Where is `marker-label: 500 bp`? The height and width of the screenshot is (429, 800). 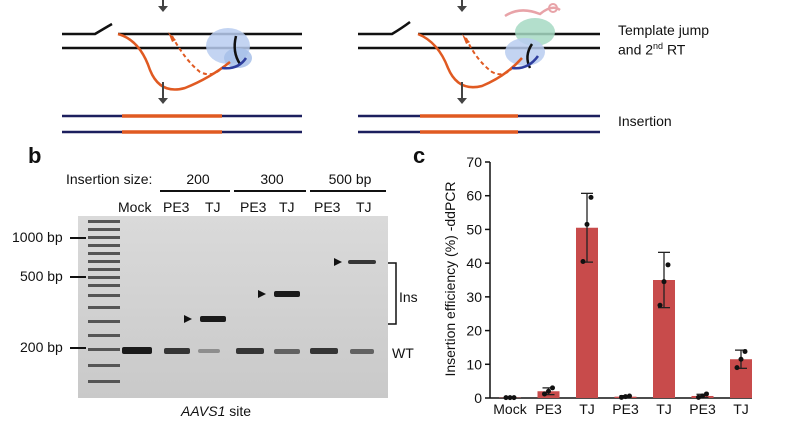 marker-label: 500 bp is located at coordinates (41, 276).